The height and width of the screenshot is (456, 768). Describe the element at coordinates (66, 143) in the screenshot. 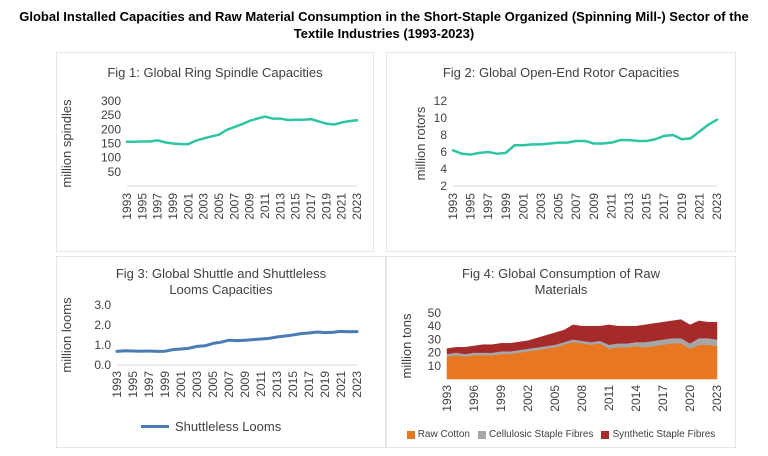

I see `y-axis-label: million spindles` at that location.